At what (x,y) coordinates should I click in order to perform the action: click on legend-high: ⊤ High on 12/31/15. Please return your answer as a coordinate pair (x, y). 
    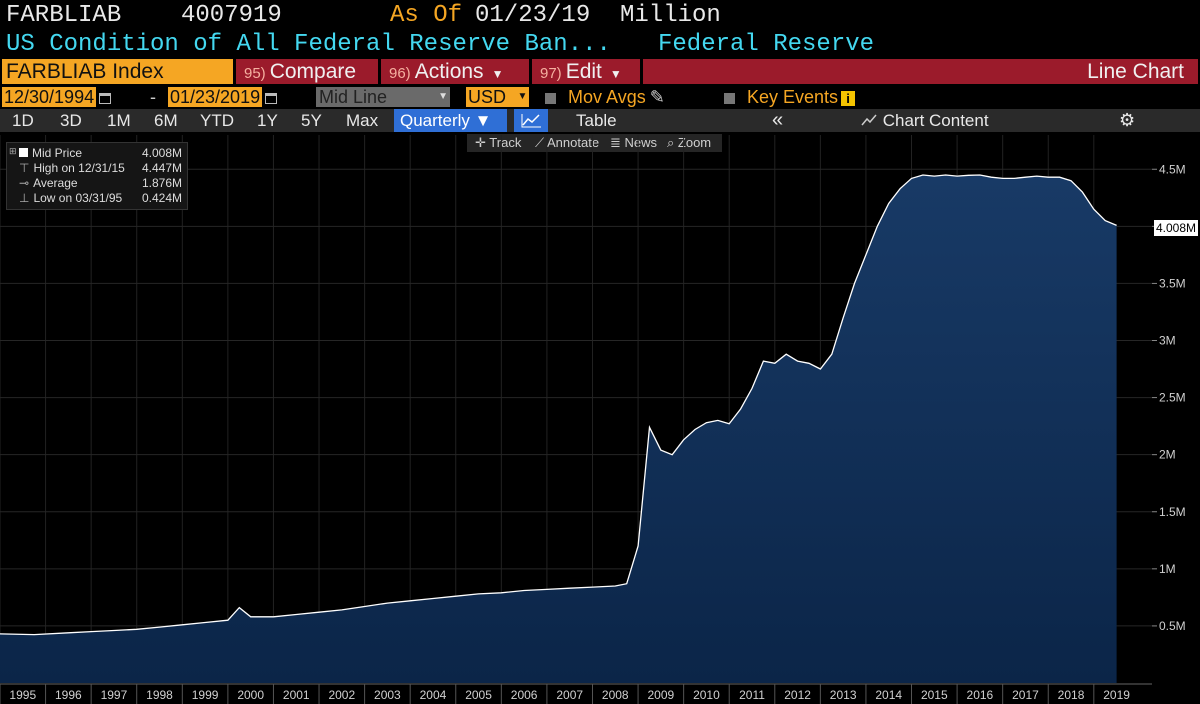
    Looking at the image, I should click on (72, 168).